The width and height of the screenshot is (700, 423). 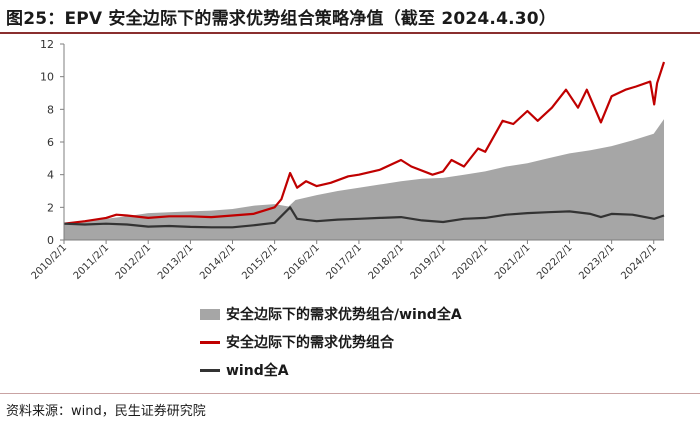 I want to click on legend-swatch-portfolio, so click(x=210, y=342).